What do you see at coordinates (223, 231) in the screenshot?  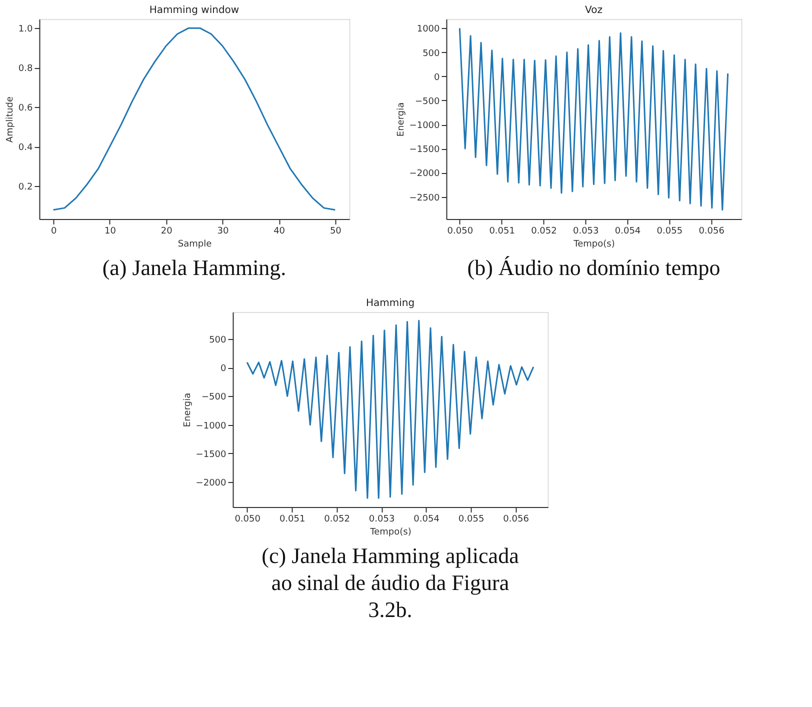 I see `x-tick-label: 30` at bounding box center [223, 231].